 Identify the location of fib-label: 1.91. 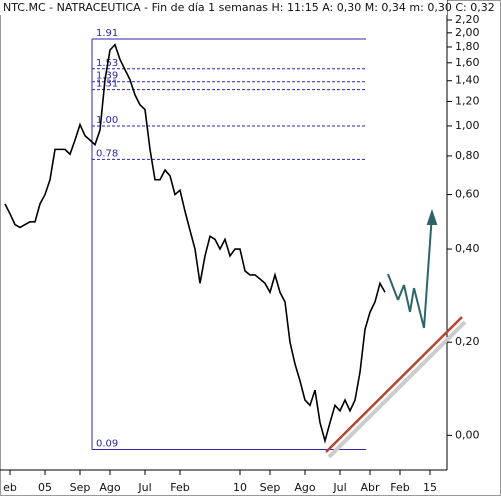
(107, 33).